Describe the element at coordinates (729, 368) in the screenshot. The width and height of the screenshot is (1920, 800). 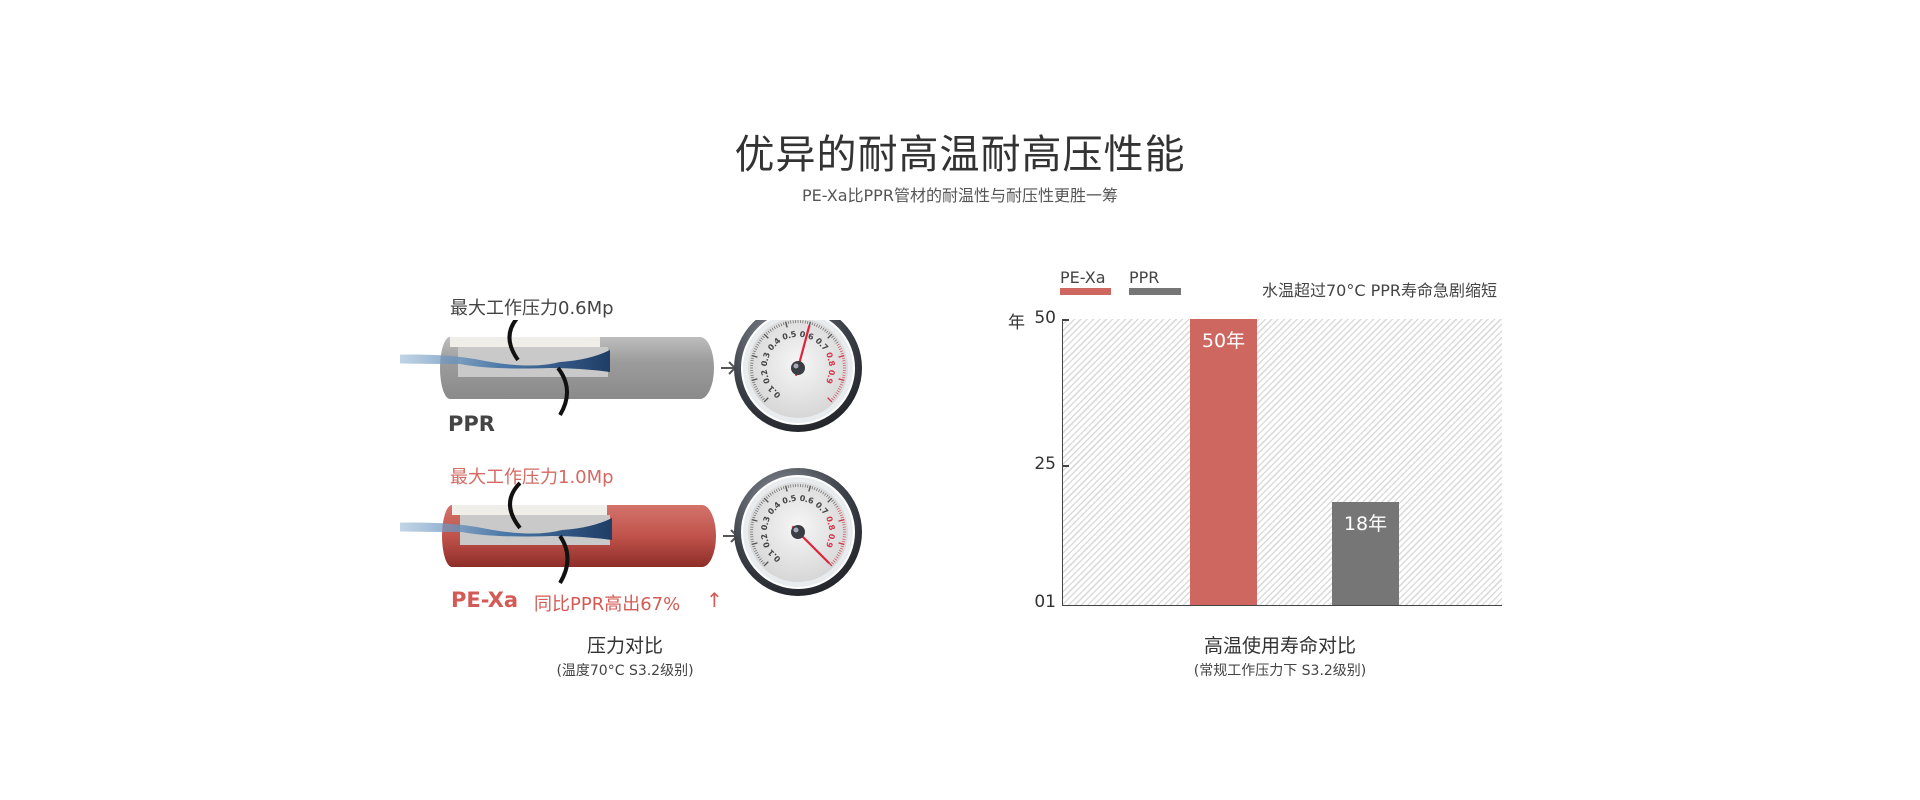
I see `arrow-right-icon` at that location.